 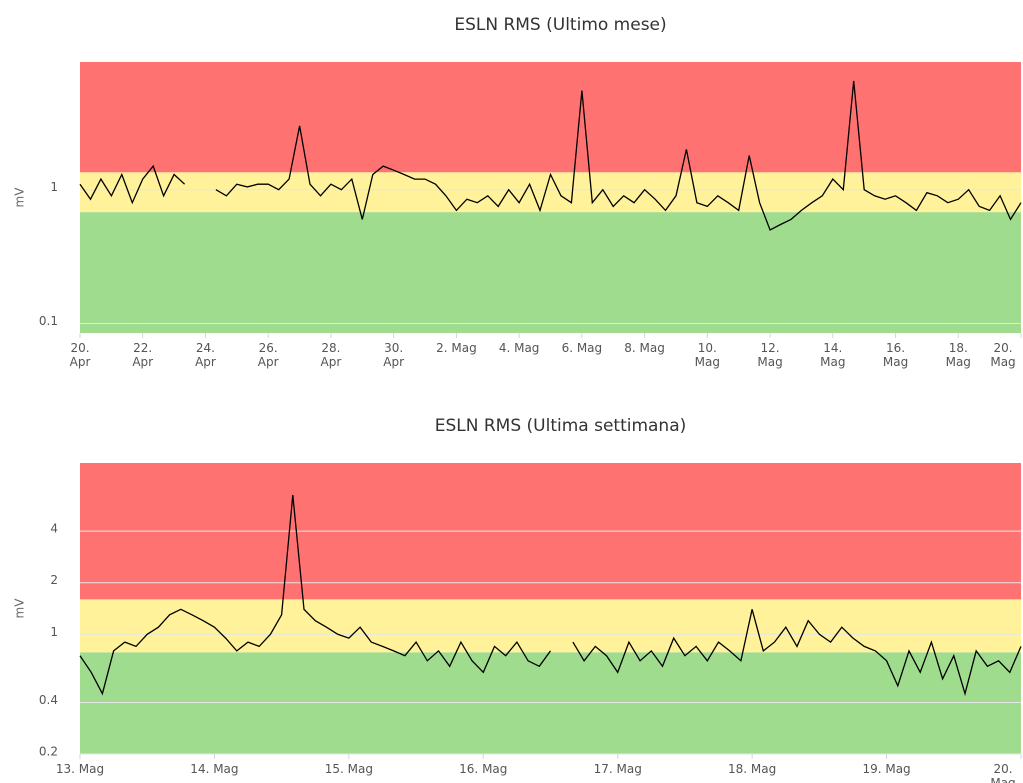 What do you see at coordinates (348, 769) in the screenshot?
I see `x-tick-label: 15. Mag` at bounding box center [348, 769].